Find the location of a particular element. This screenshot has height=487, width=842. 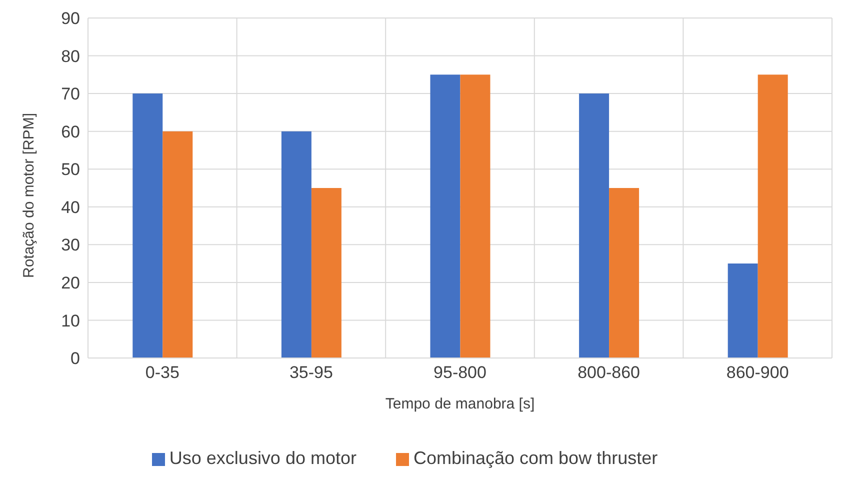

y-tick-label: 10 is located at coordinates (70, 320).